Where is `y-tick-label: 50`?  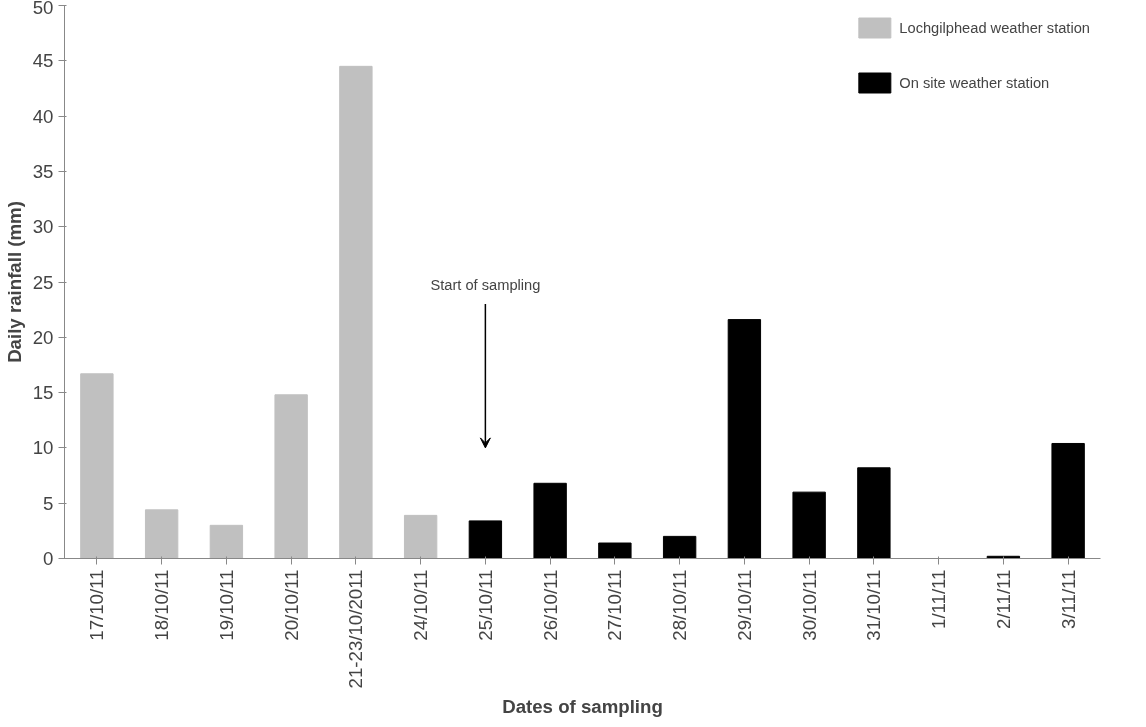
y-tick-label: 50 is located at coordinates (43, 9).